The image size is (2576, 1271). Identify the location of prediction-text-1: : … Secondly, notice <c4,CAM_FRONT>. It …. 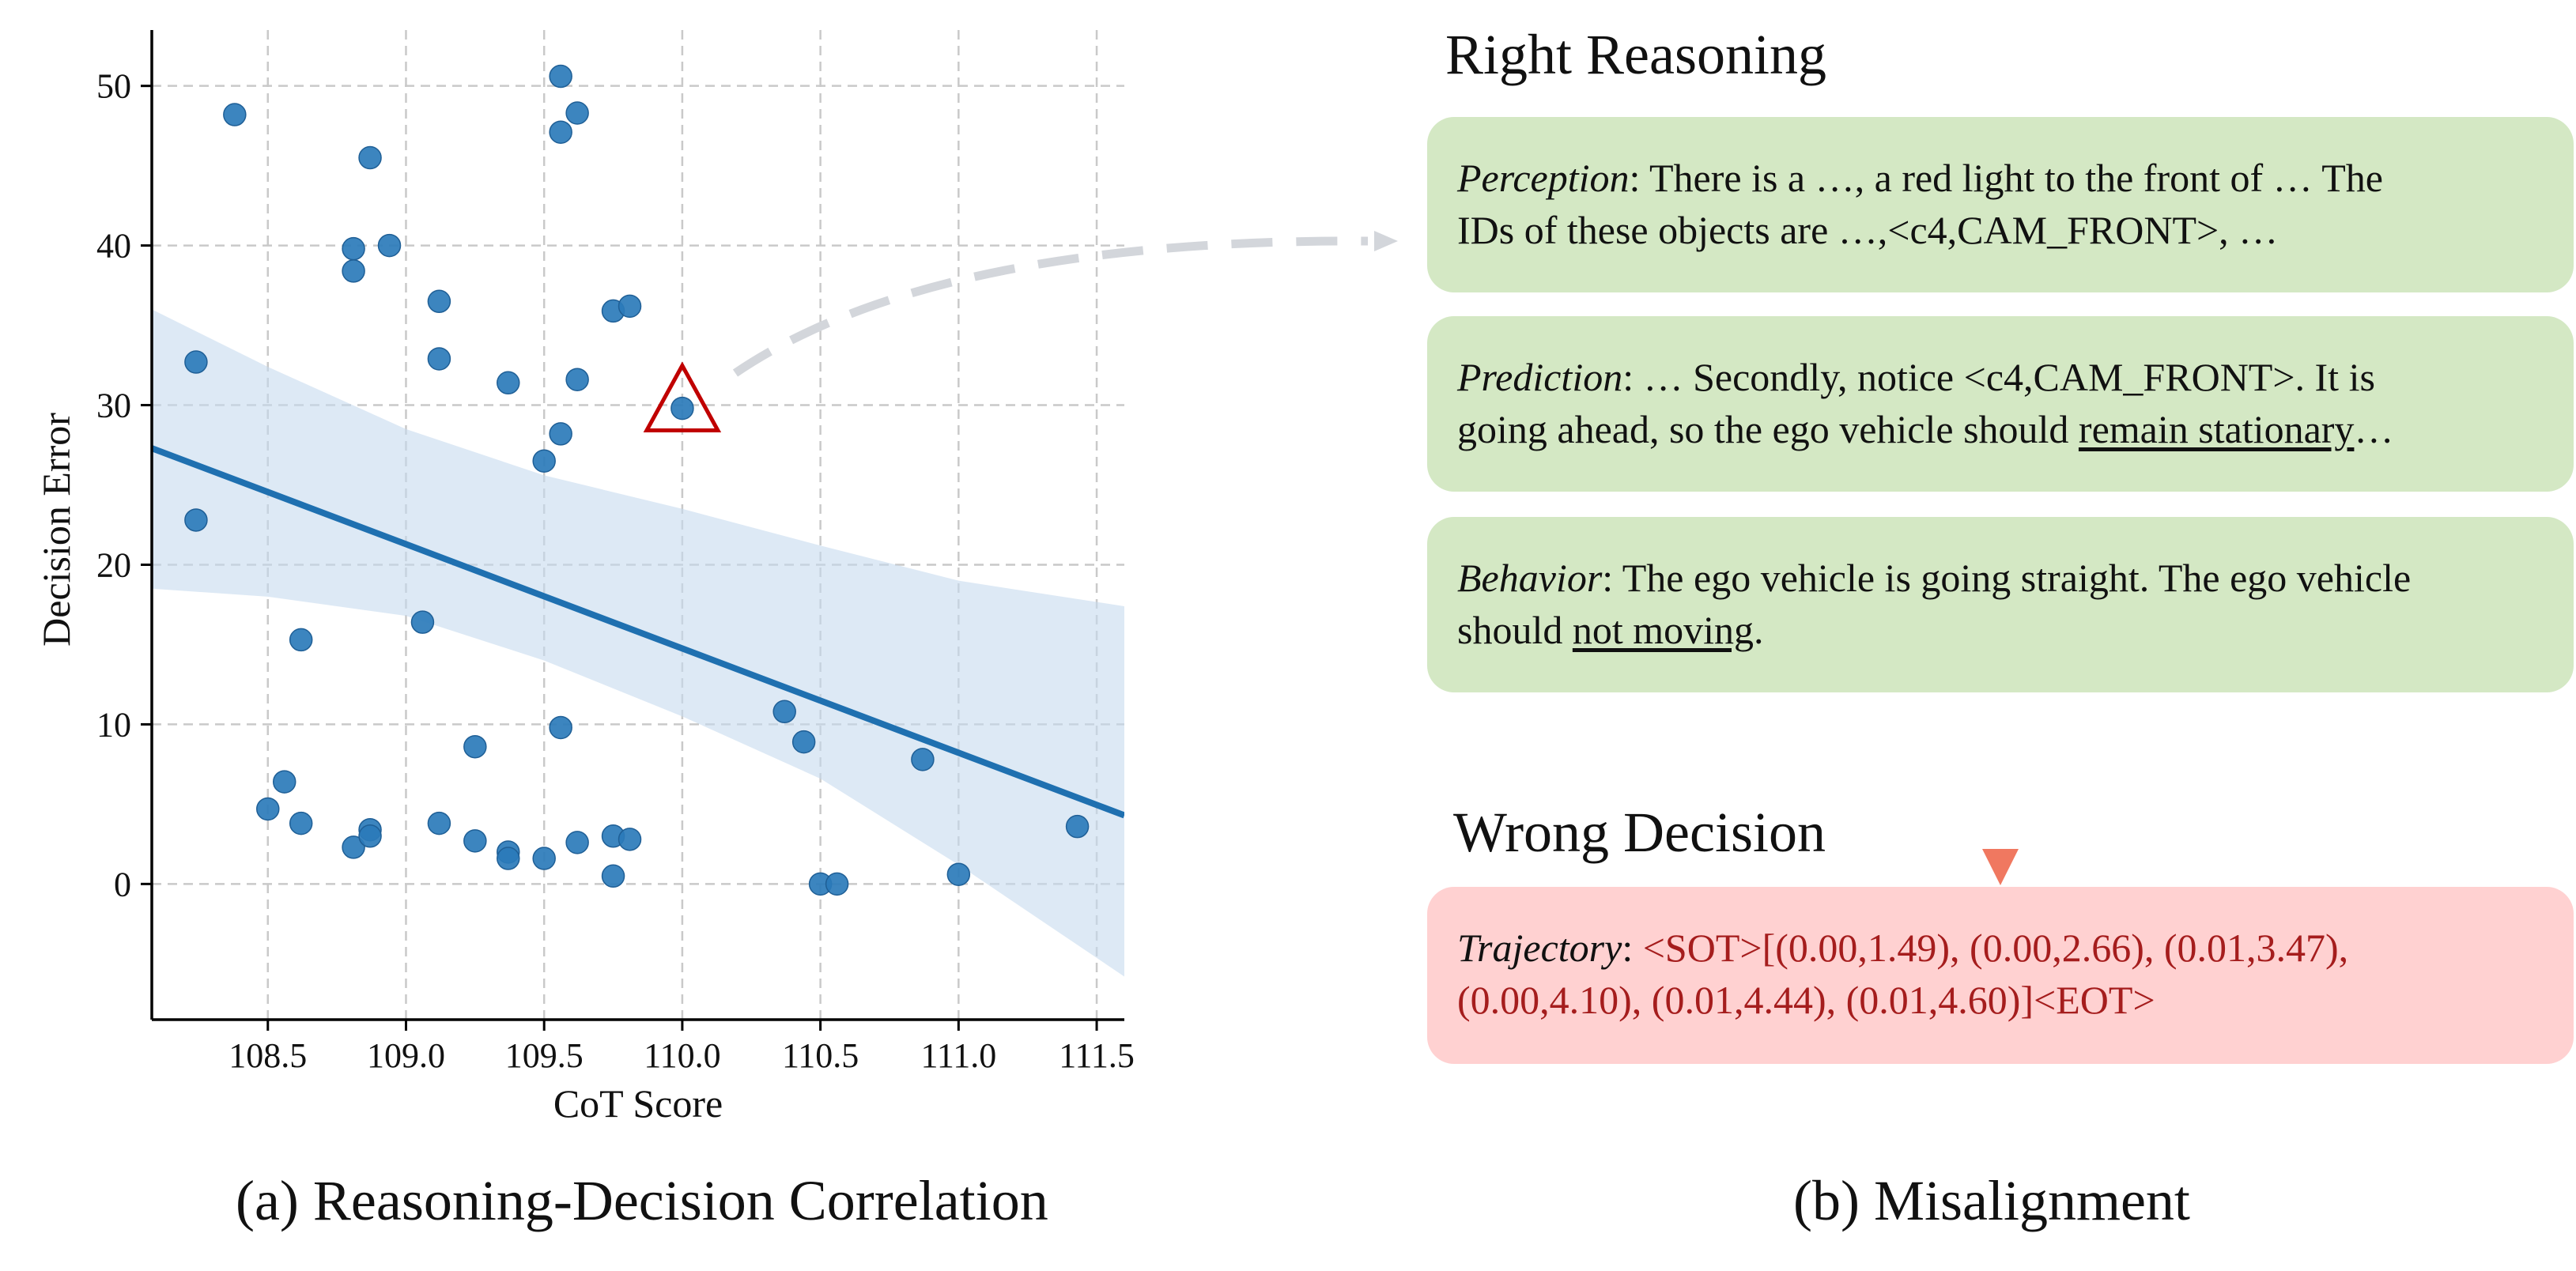
(1998, 377).